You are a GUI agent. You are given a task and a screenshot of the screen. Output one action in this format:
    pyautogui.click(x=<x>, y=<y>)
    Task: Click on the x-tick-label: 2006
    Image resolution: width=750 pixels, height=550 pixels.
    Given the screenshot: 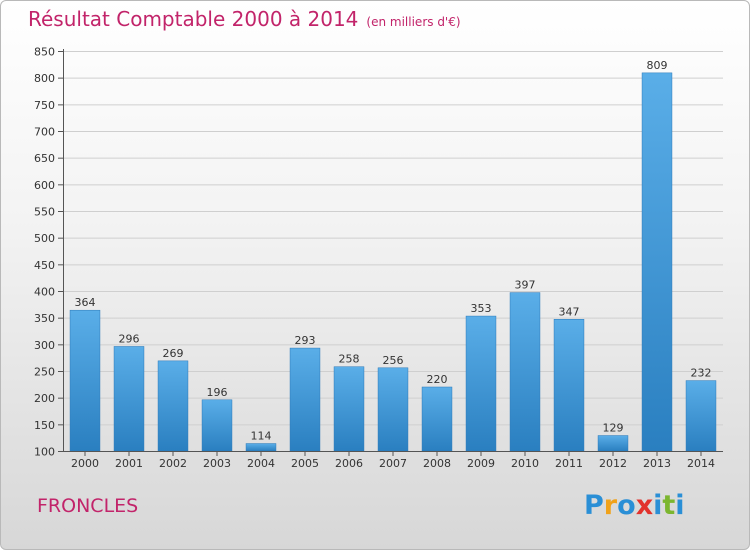 What is the action you would take?
    pyautogui.click(x=349, y=463)
    